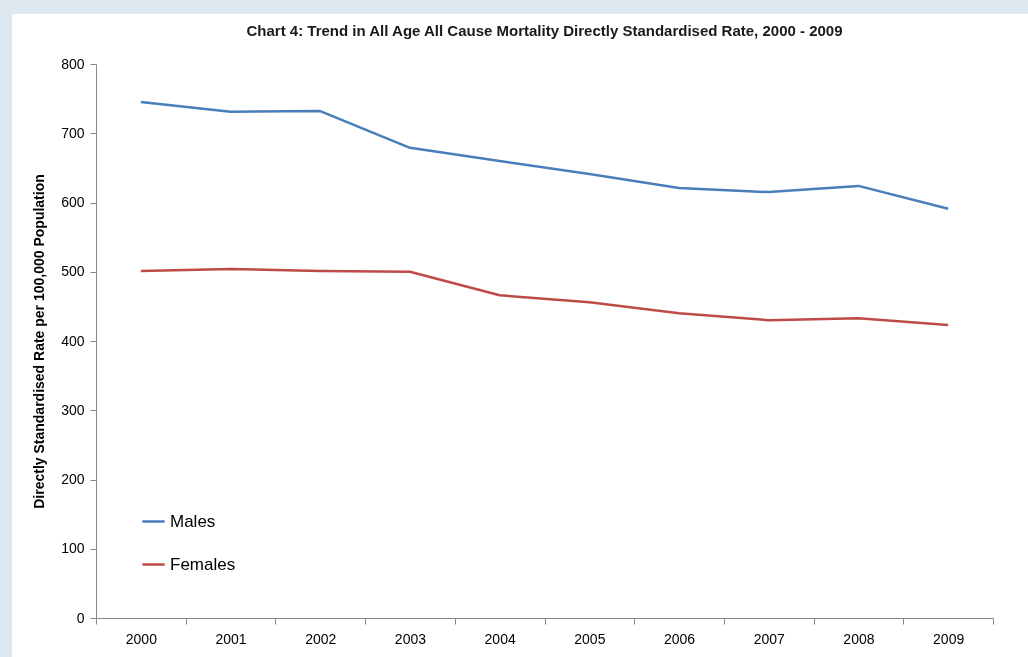 This screenshot has height=657, width=1028. Describe the element at coordinates (39, 341) in the screenshot. I see `y-axis-title: Directly Standardised Rate per 100,000 Population` at that location.